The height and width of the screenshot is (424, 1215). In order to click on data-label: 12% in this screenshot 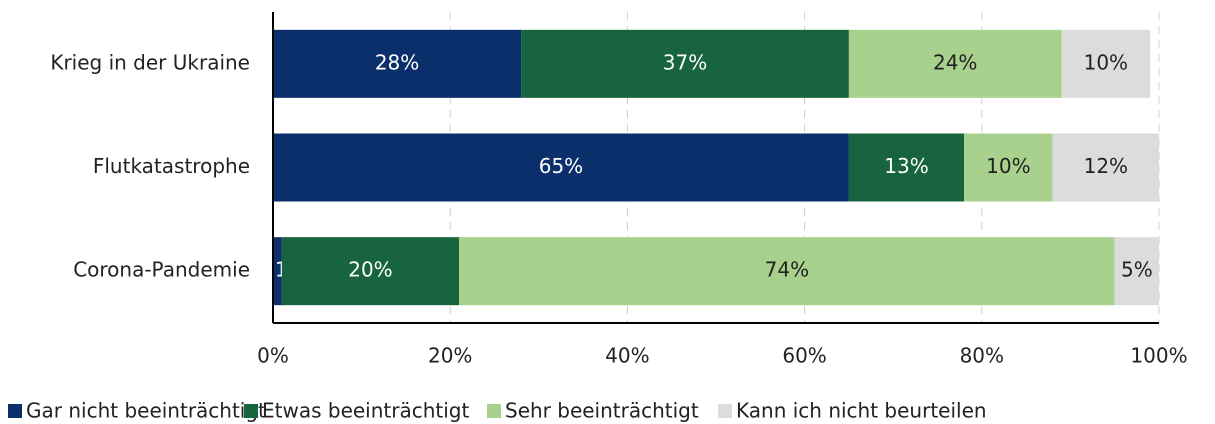, I will do `click(1106, 166)`.